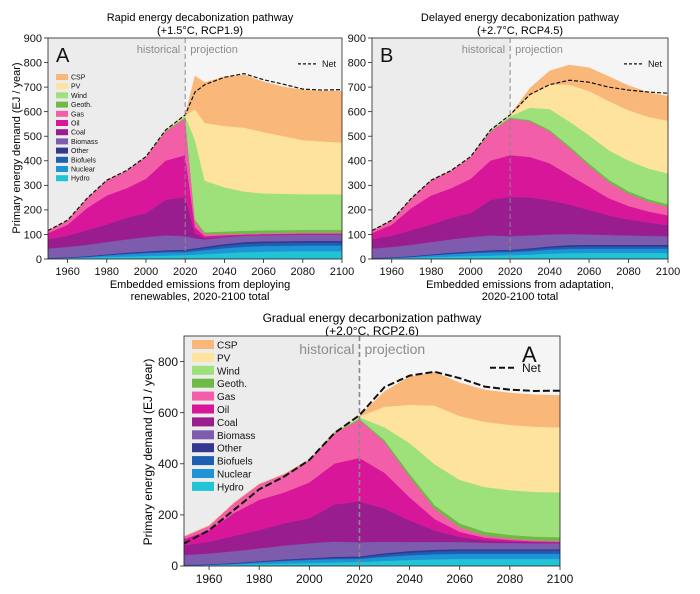 This screenshot has height=594, width=700. I want to click on legend-label-hydro: Hydro, so click(230, 487).